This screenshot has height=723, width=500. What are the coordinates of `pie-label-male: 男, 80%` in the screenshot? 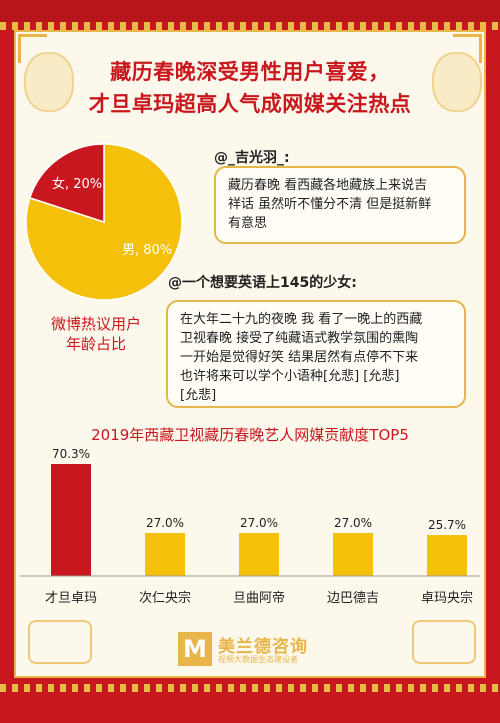 It's located at (147, 250).